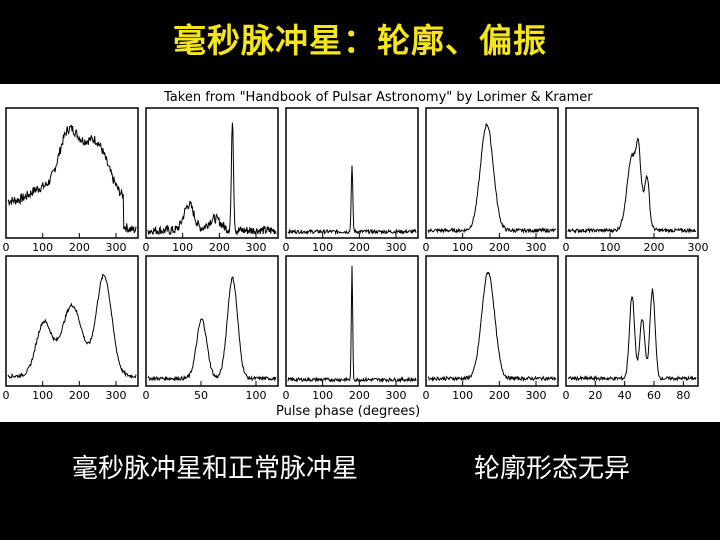 Image resolution: width=720 pixels, height=540 pixels. I want to click on x-tick-label: 40, so click(625, 395).